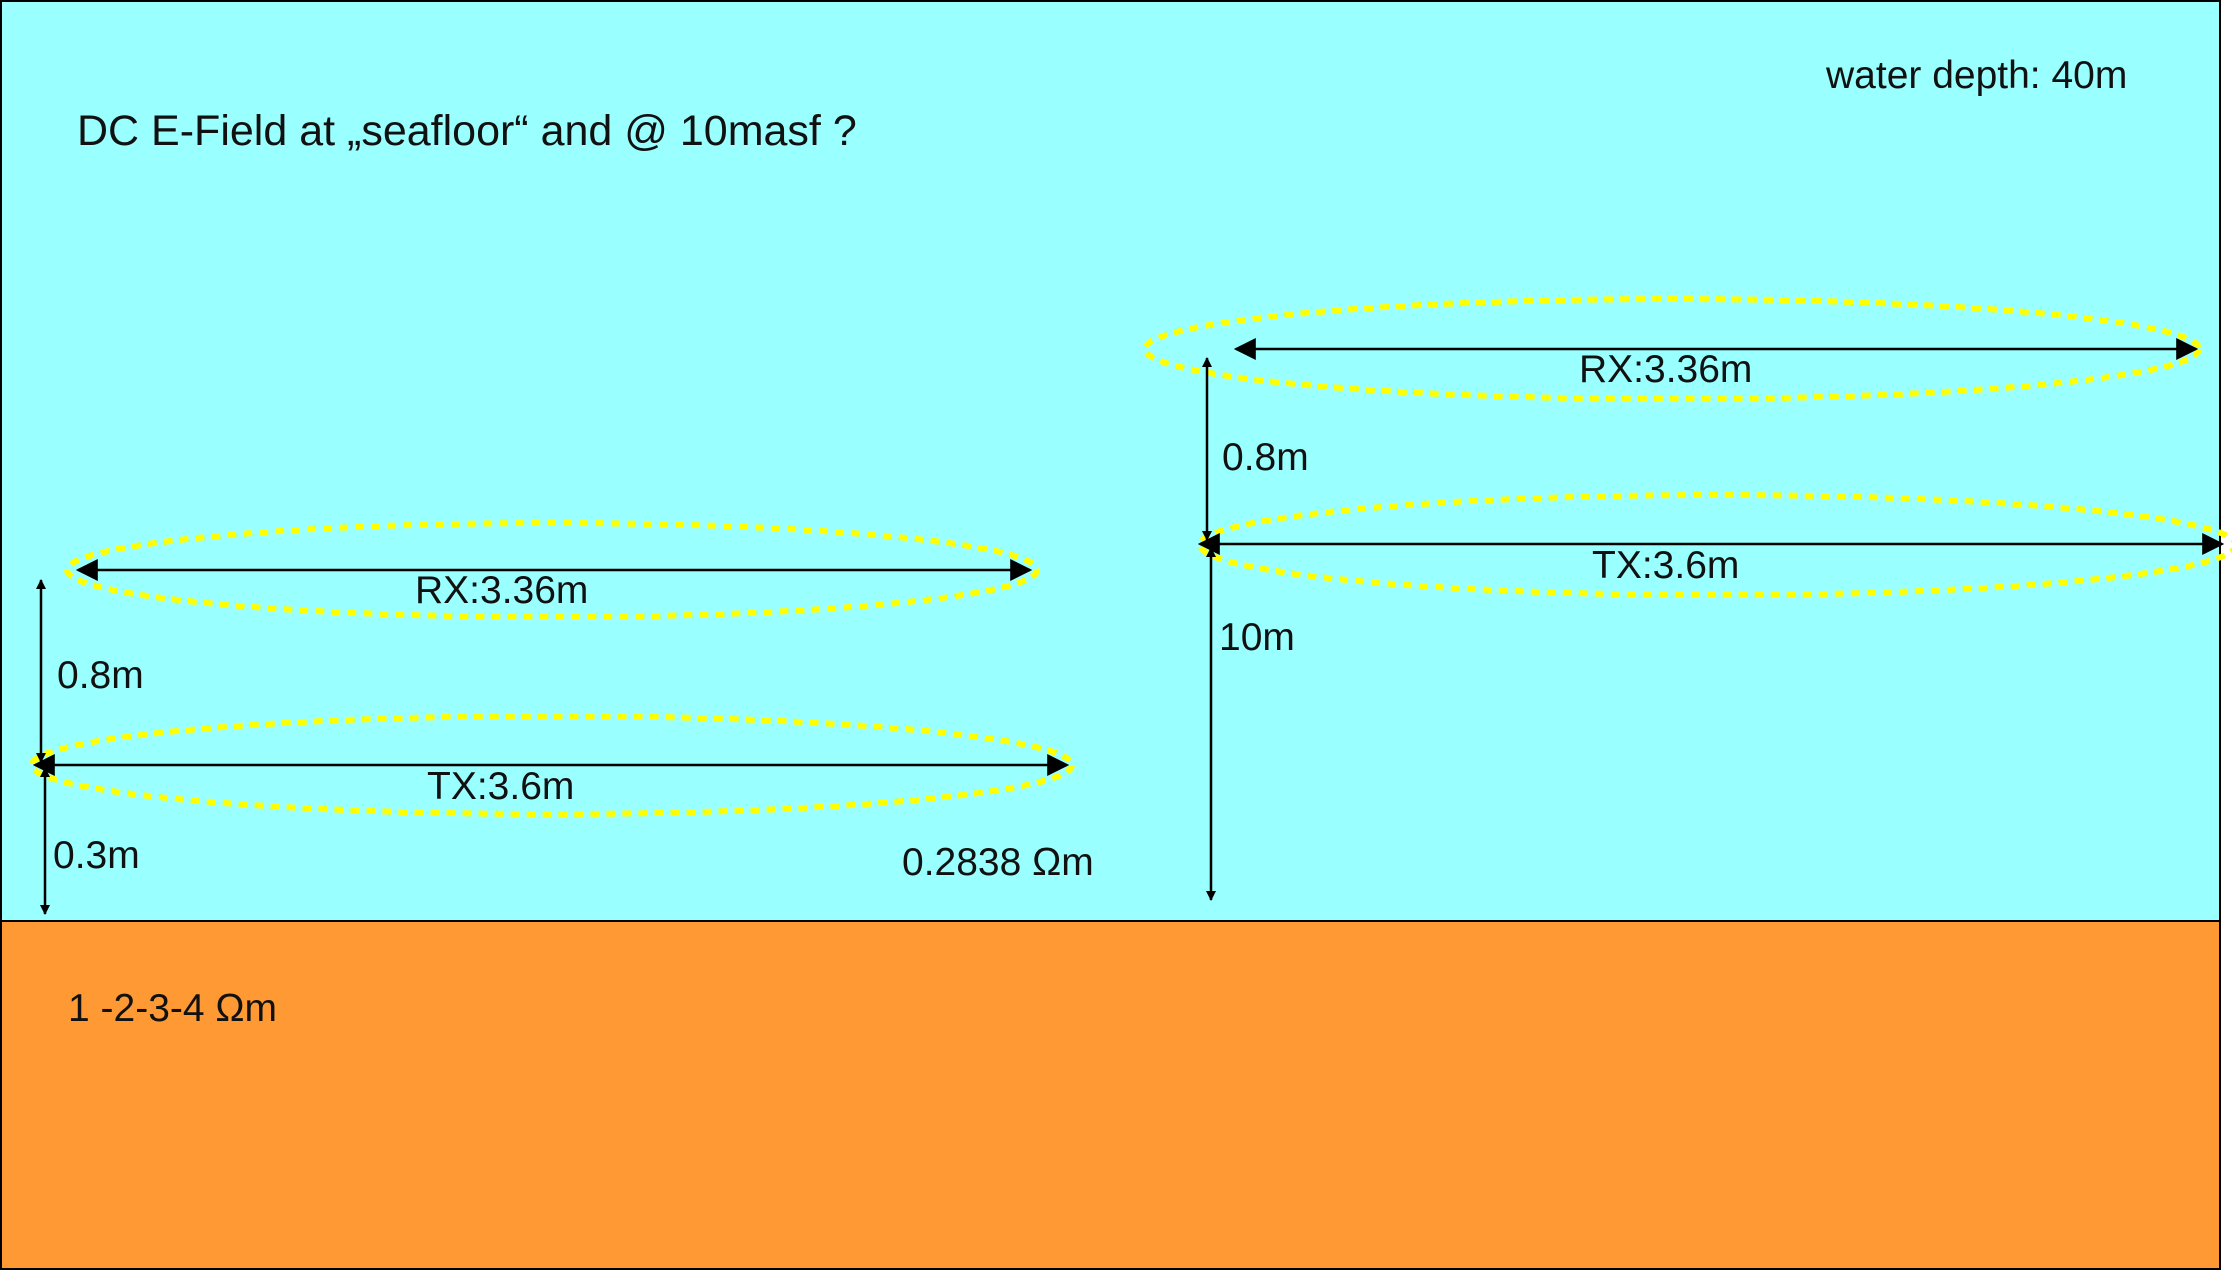 This screenshot has height=1270, width=2232. Describe the element at coordinates (500, 786) in the screenshot. I see `left-tx-label: TX:3.6m` at that location.